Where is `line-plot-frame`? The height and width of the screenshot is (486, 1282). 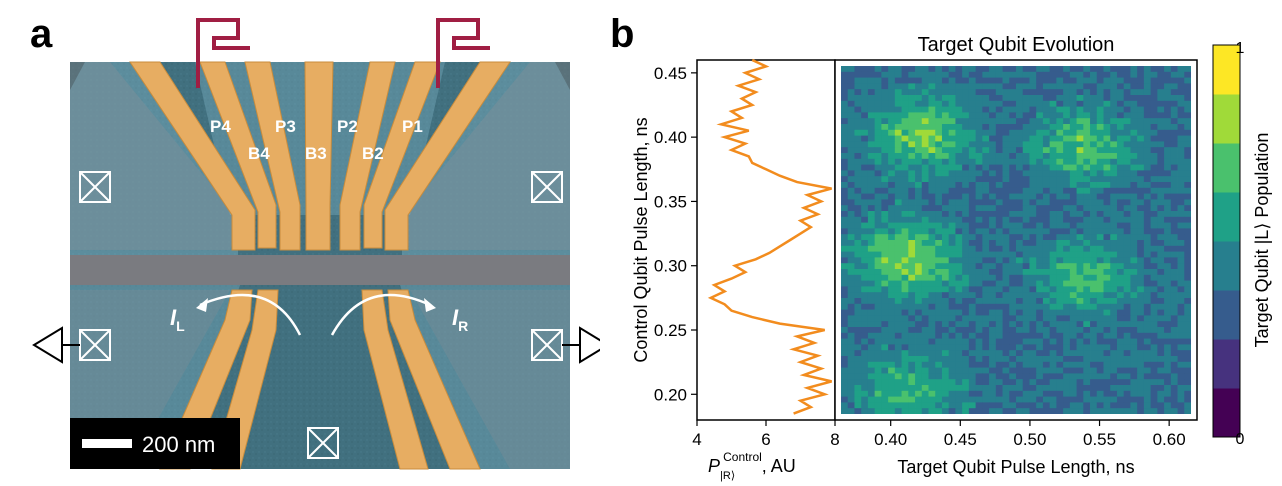
line-plot-frame is located at coordinates (766, 240).